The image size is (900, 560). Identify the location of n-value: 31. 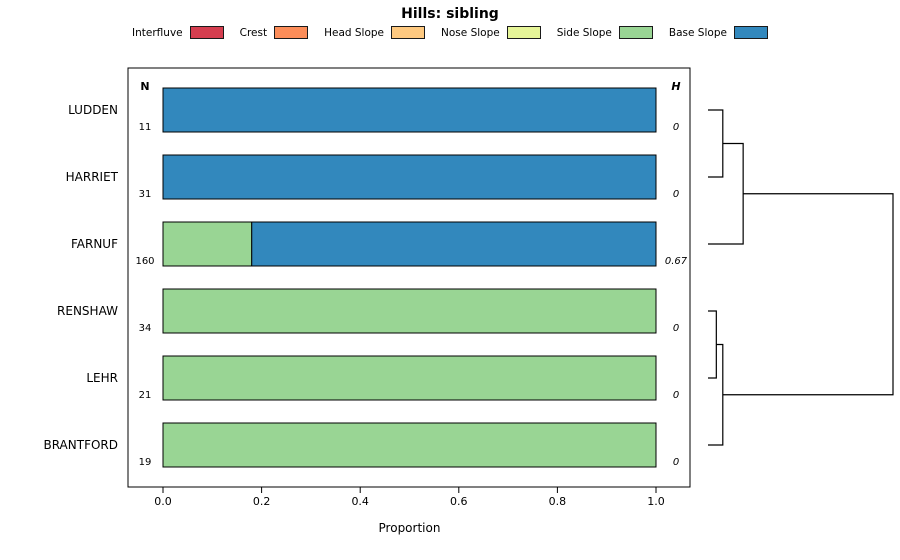
(145, 194).